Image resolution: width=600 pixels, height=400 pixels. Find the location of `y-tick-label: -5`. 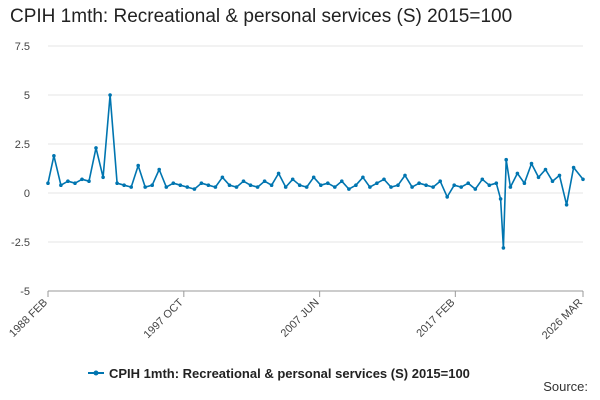

y-tick-label: -5 is located at coordinates (25, 292).